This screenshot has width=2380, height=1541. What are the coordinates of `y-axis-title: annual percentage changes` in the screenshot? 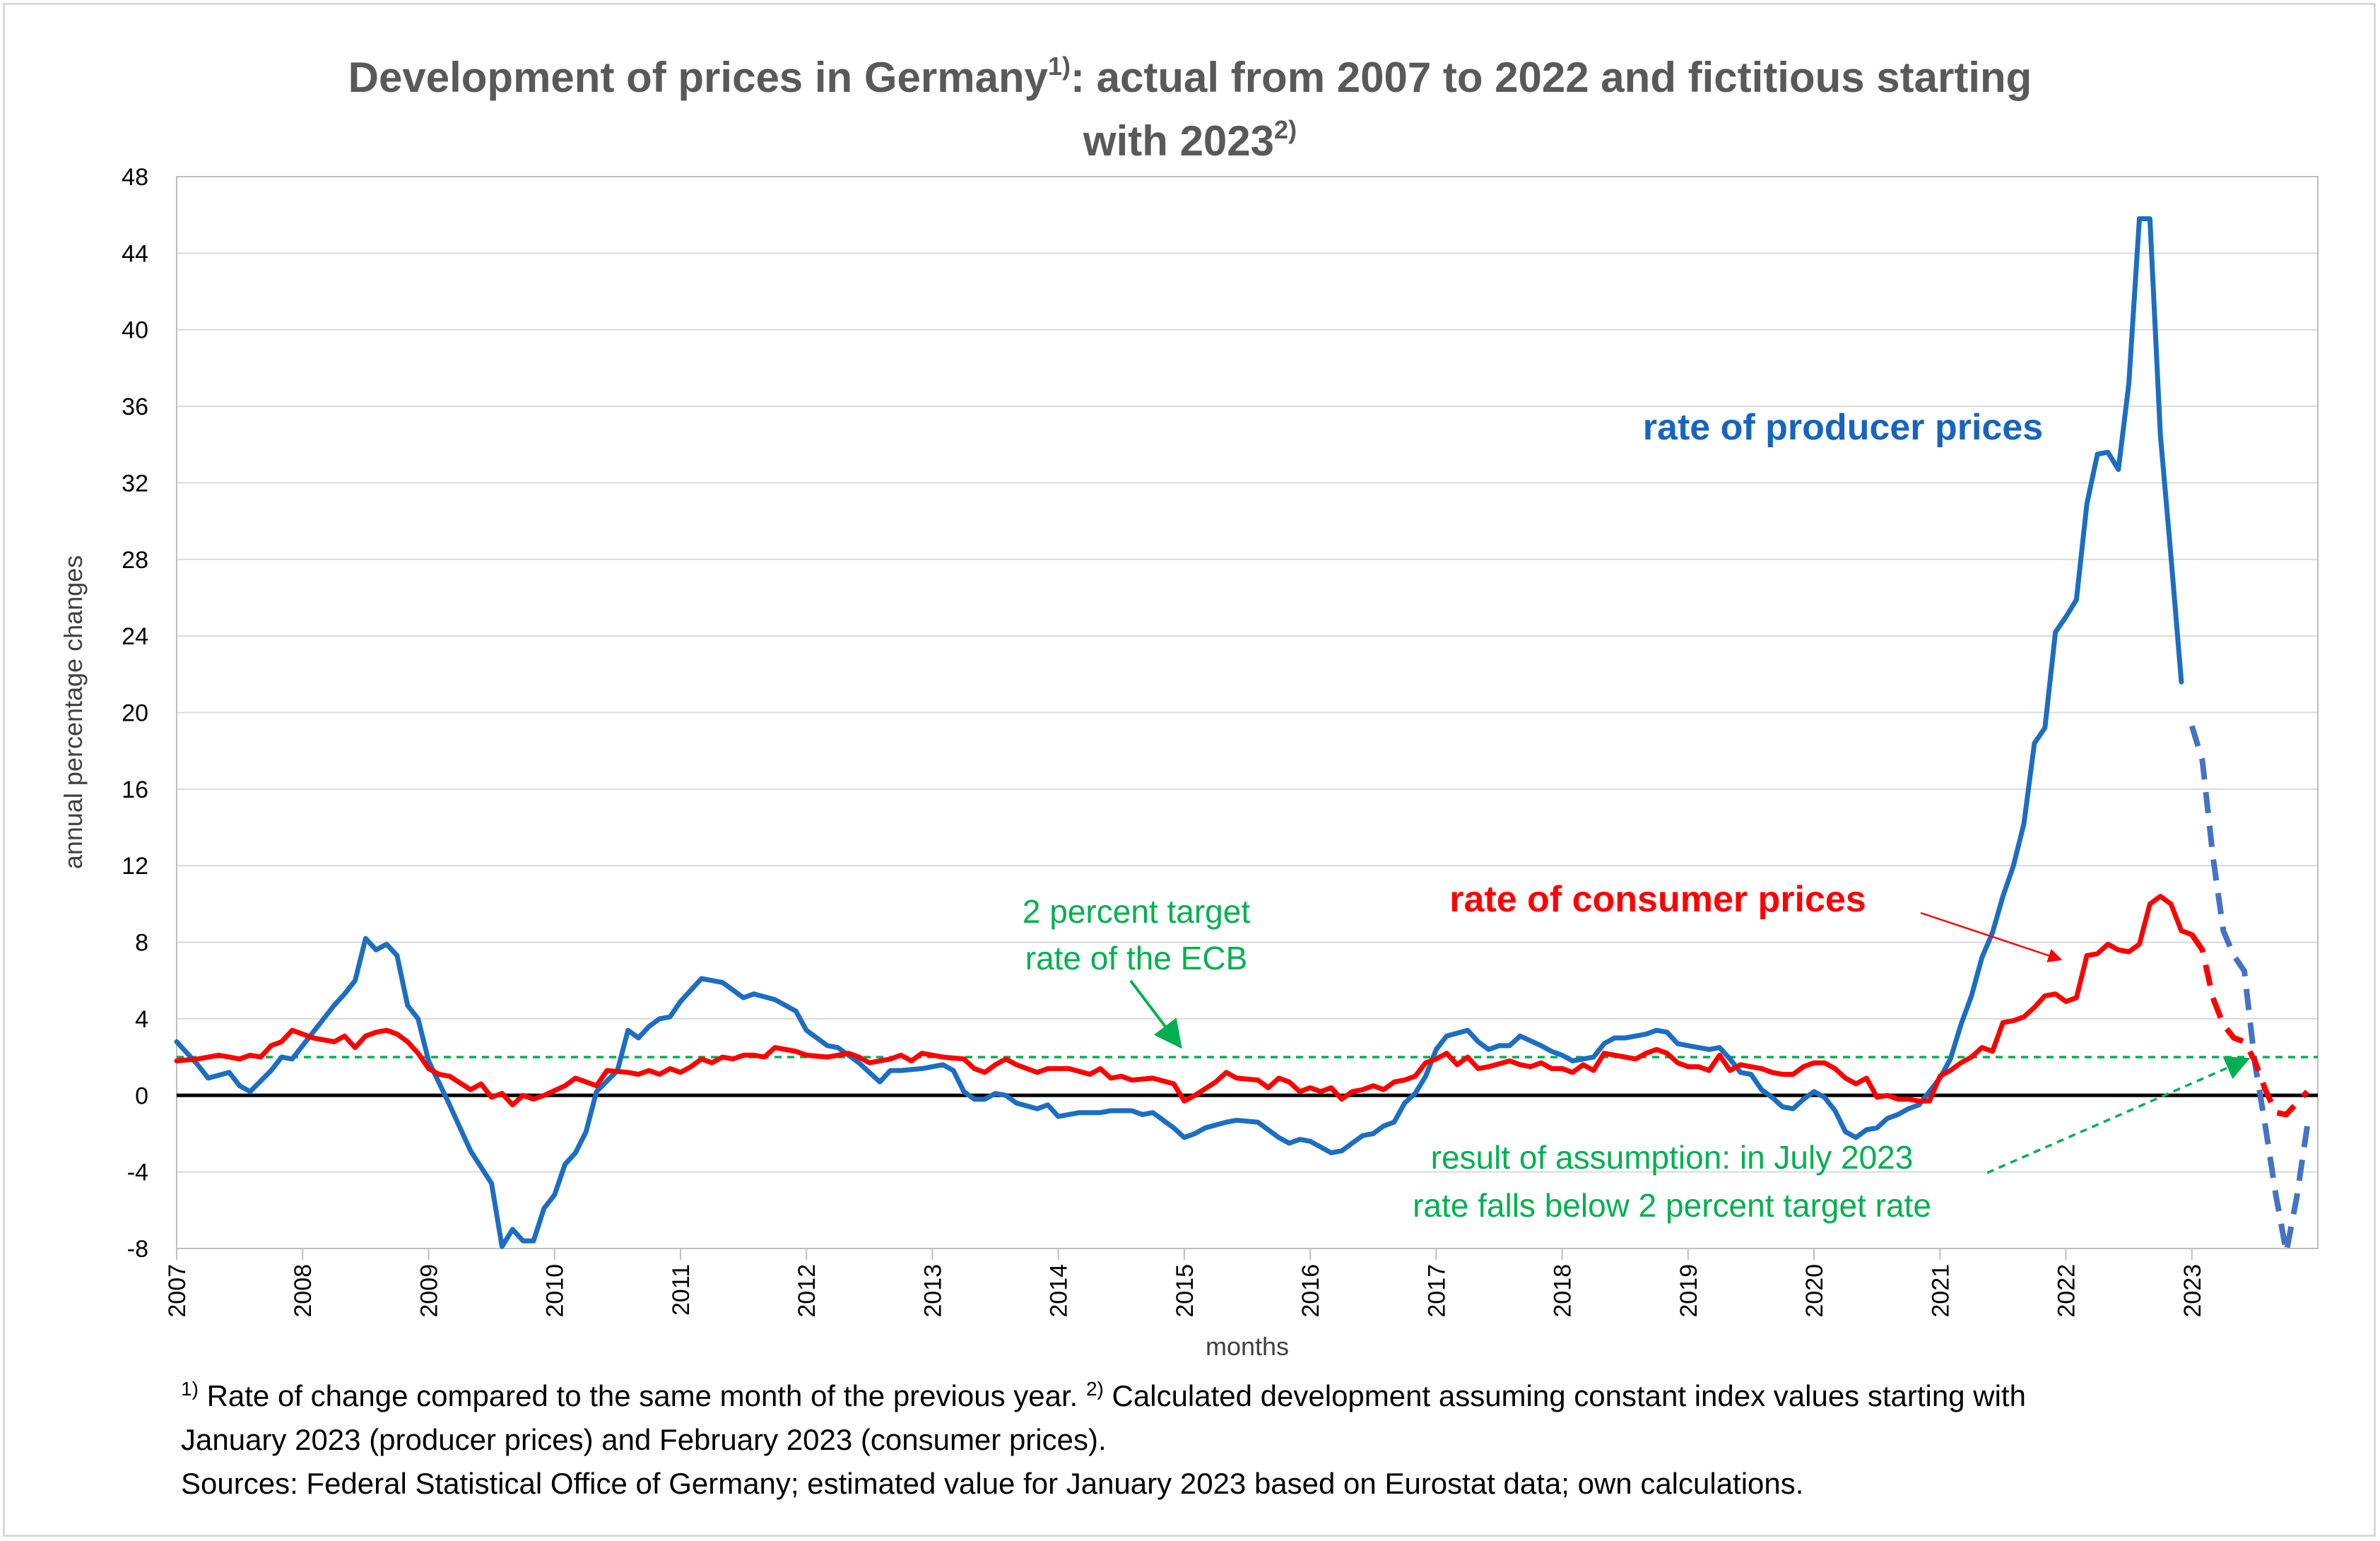 It's located at (73, 712).